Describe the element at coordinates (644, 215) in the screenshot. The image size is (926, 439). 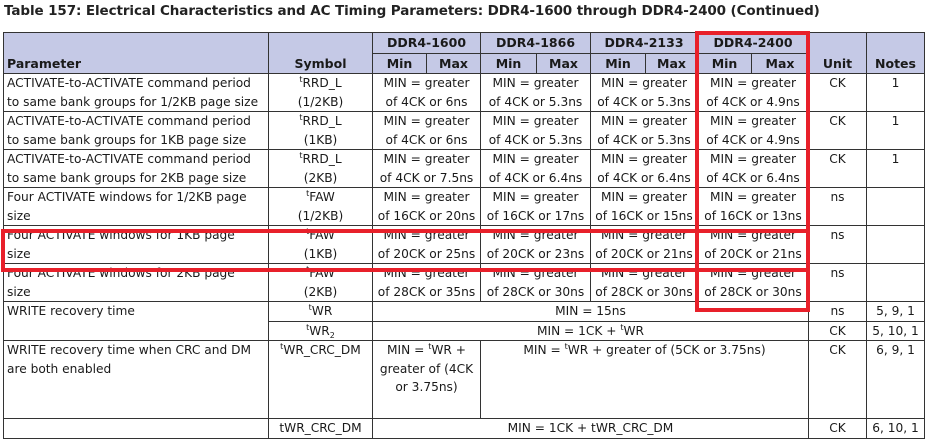
I see `value-text: of 16CK or 15ns` at that location.